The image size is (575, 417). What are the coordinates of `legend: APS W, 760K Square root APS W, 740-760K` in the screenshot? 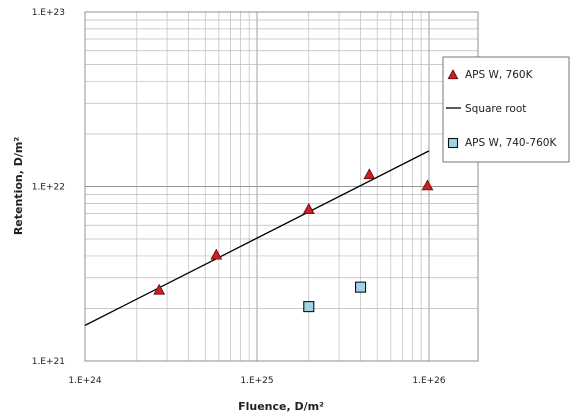 It's located at (506, 109).